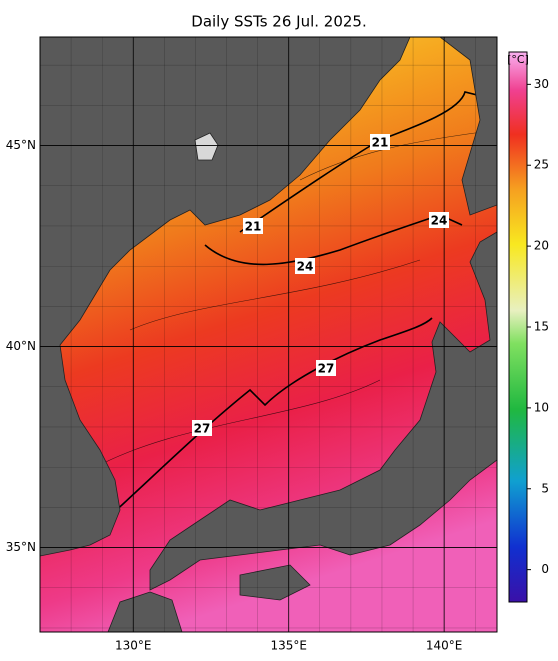  What do you see at coordinates (541, 84) in the screenshot?
I see `colorbar-tick-label: 30` at bounding box center [541, 84].